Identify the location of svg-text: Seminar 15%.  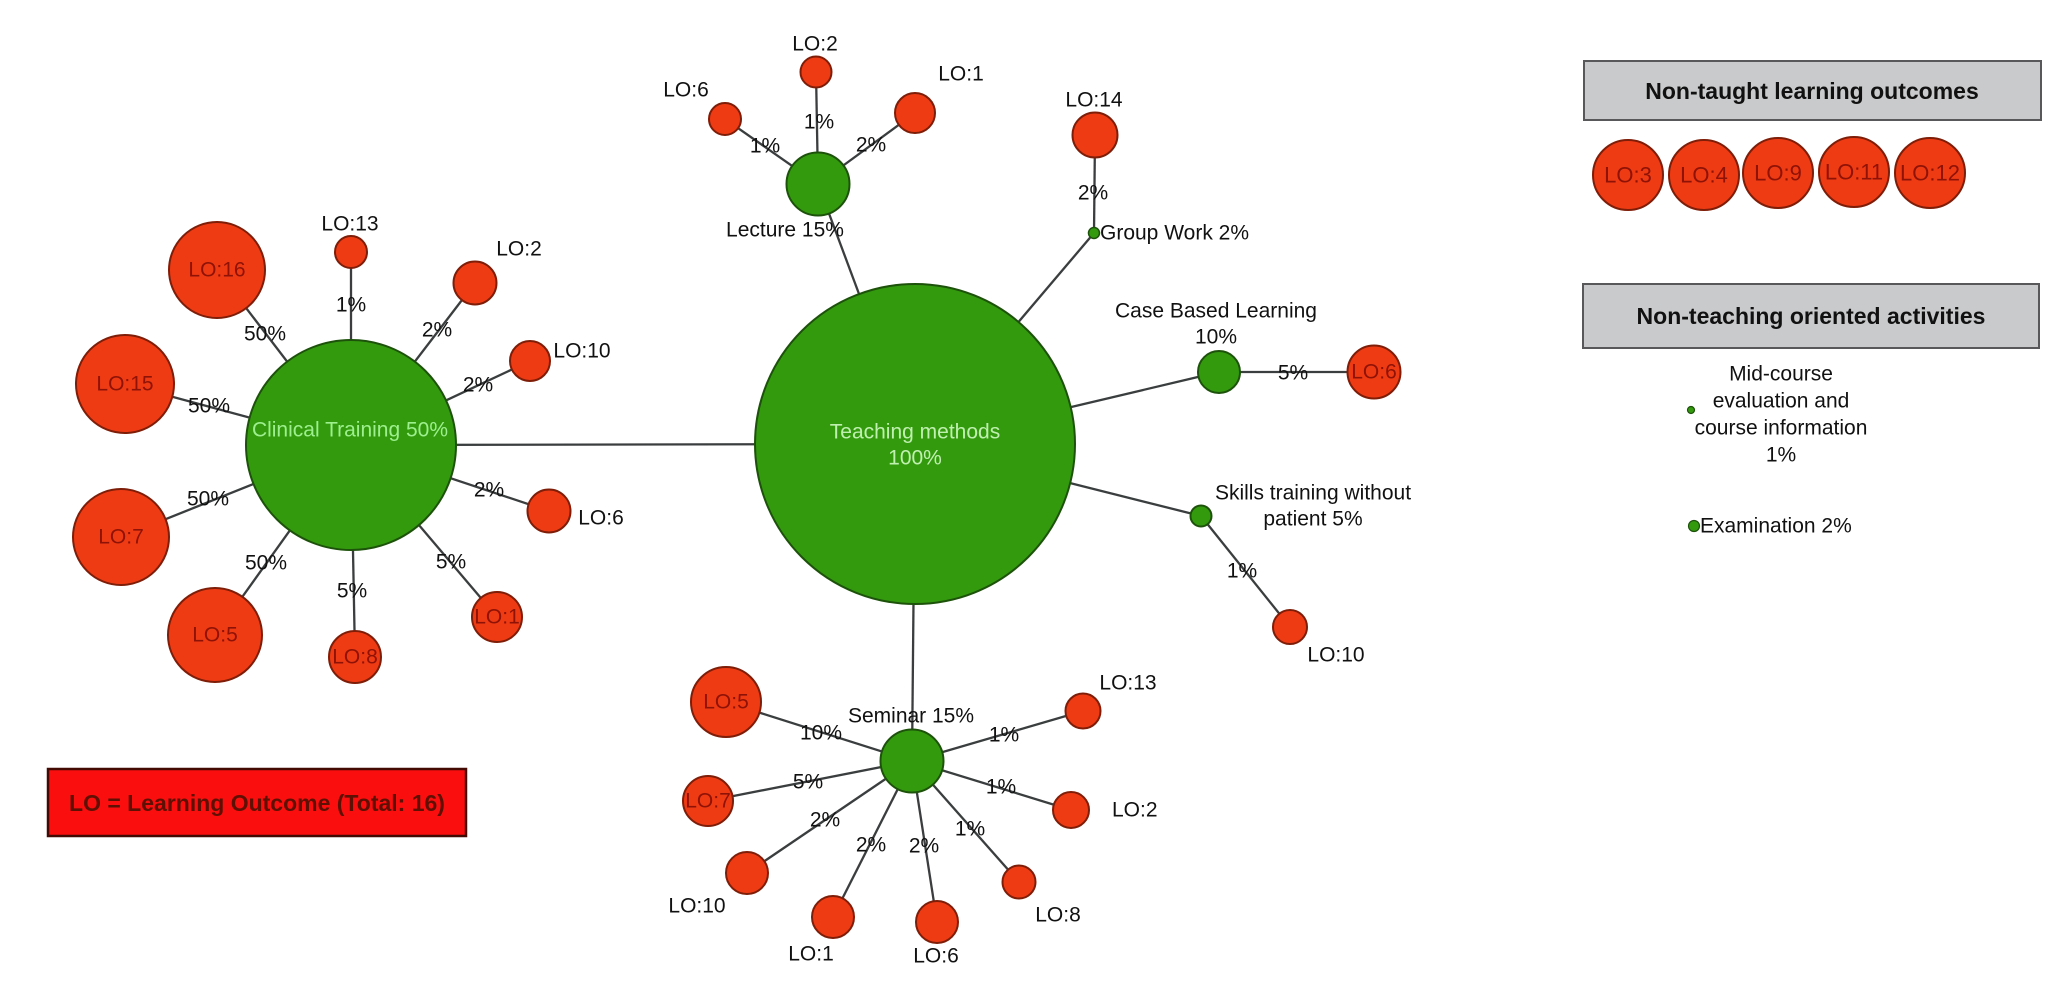
(911, 716).